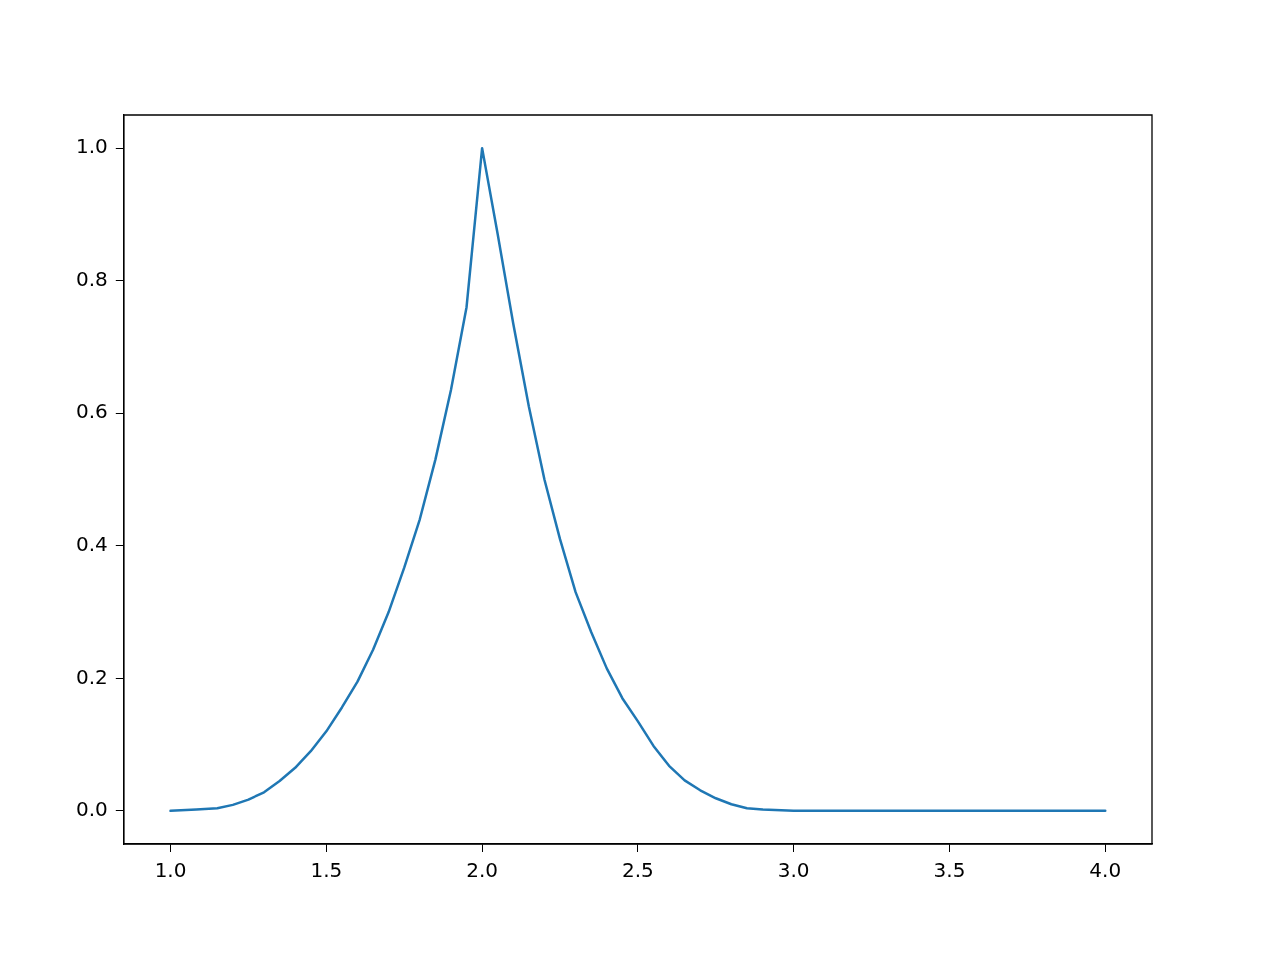  What do you see at coordinates (91, 411) in the screenshot?
I see `y-tick-label: 0.6` at bounding box center [91, 411].